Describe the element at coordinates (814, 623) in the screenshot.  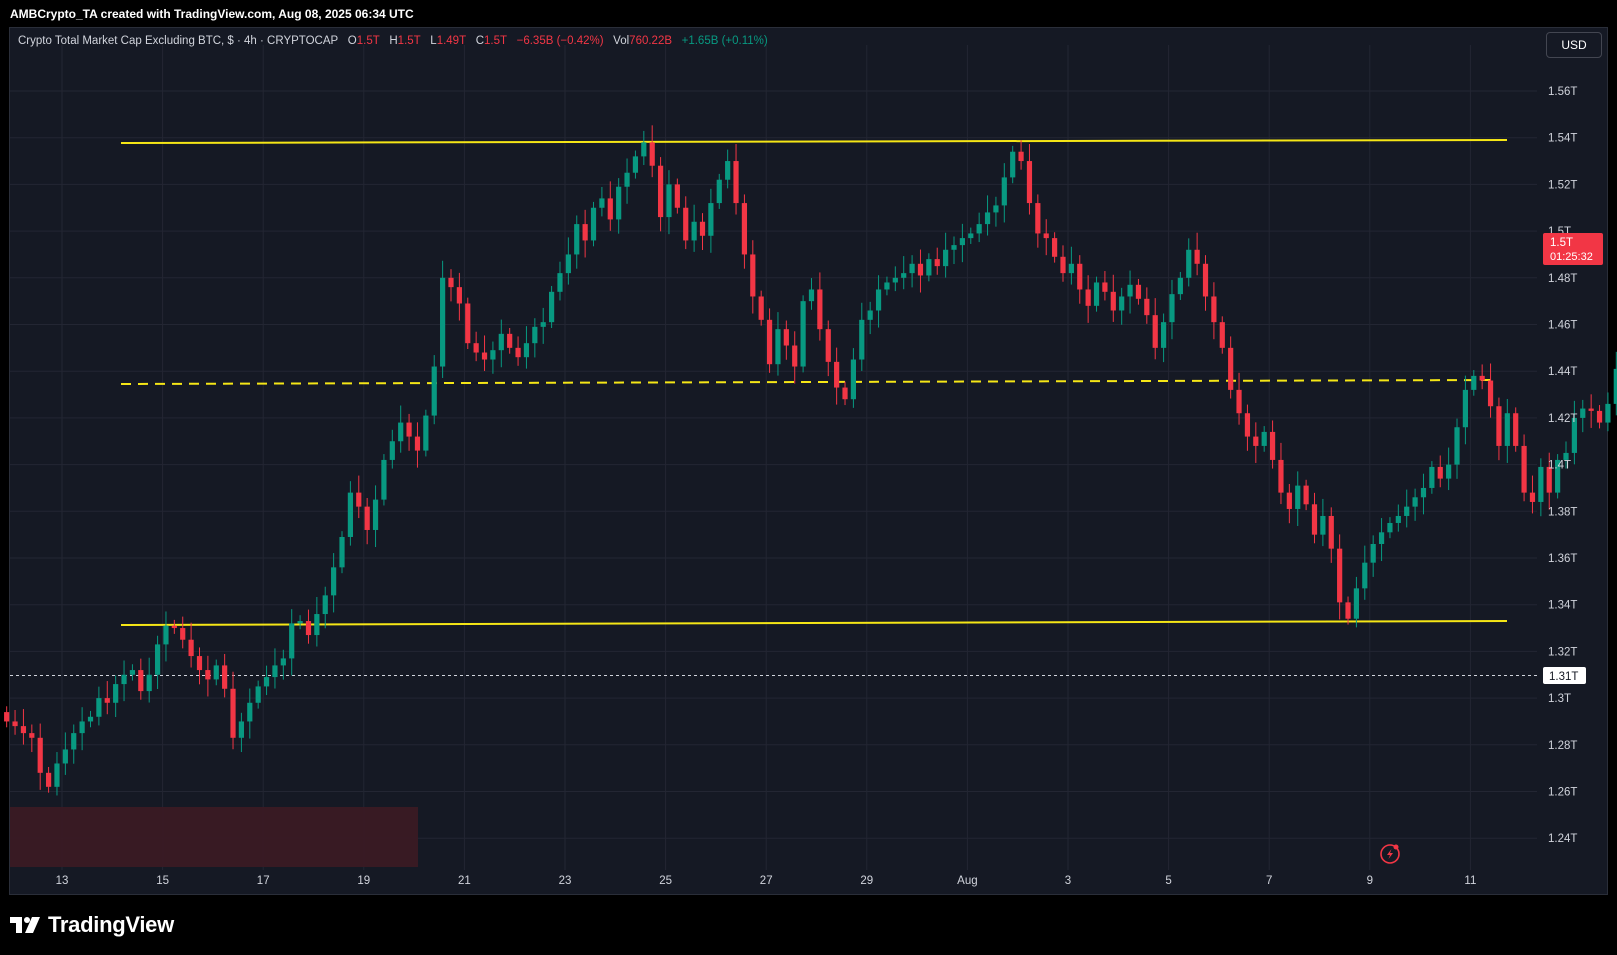
I see `support-line` at that location.